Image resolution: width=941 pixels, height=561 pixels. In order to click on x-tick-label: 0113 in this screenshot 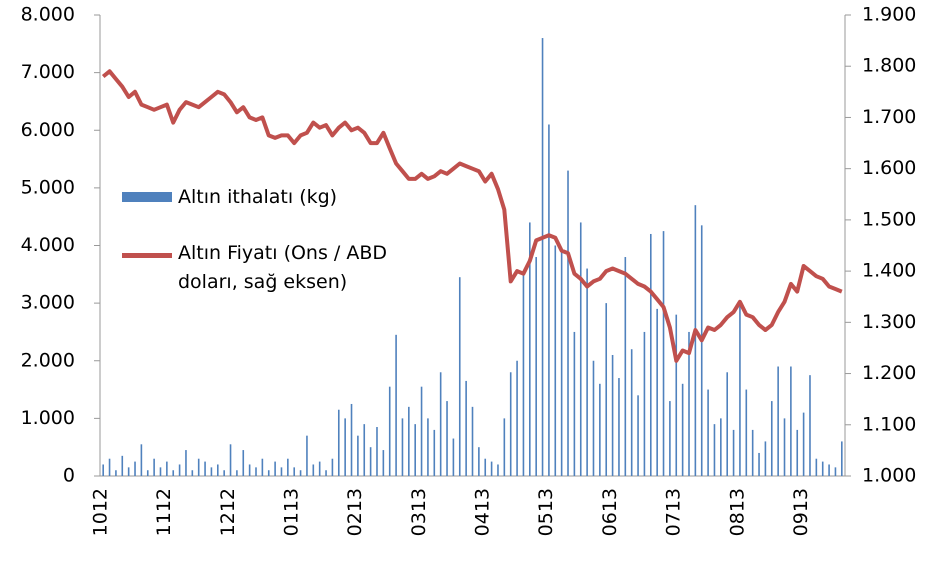, I will do `click(292, 512)`.